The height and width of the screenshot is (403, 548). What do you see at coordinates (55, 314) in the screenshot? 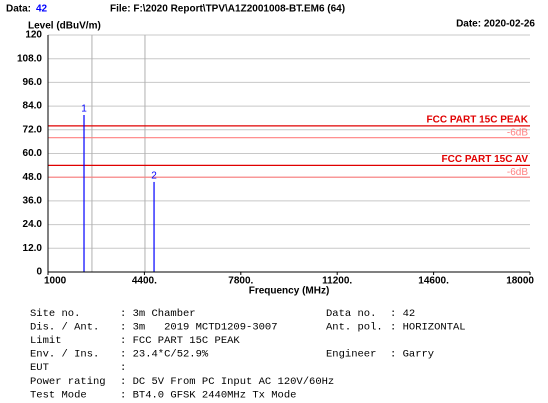
I see `info-text: Site no.` at bounding box center [55, 314].